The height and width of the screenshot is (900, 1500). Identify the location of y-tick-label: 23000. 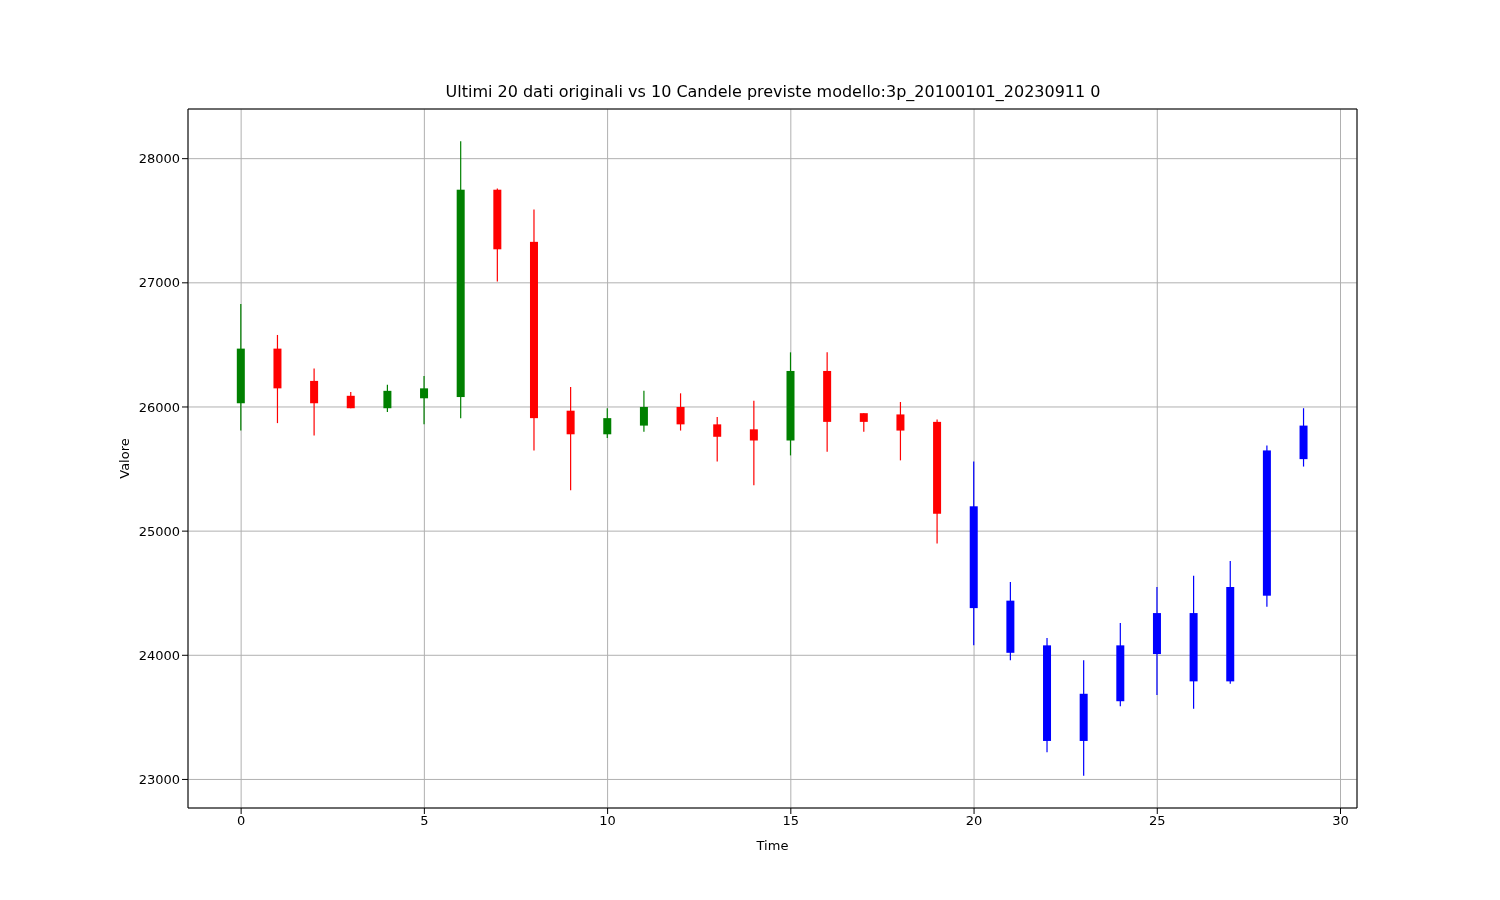
(159, 780).